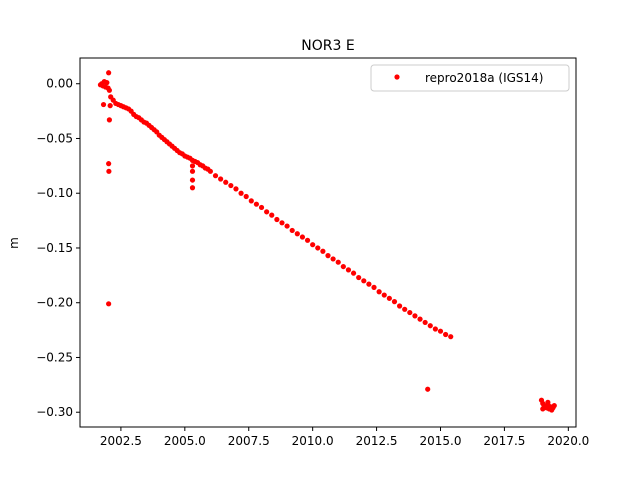 The image size is (640, 480). What do you see at coordinates (54, 138) in the screenshot?
I see `y-tick-label: −0.05` at bounding box center [54, 138].